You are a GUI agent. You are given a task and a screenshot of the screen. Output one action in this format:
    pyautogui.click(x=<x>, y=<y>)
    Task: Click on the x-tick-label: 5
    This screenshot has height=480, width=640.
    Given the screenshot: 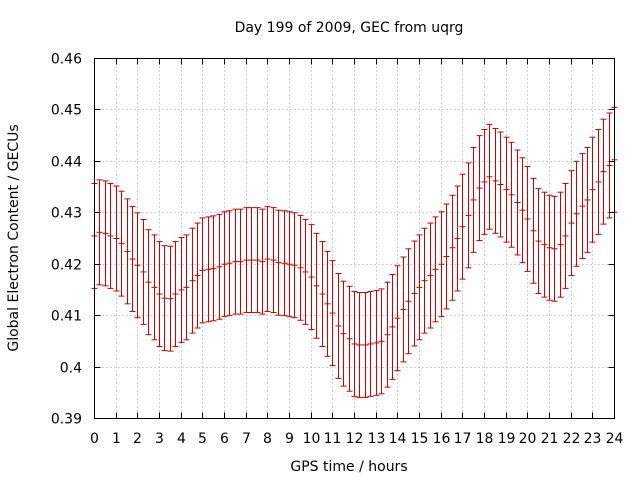 What is the action you would take?
    pyautogui.click(x=202, y=439)
    